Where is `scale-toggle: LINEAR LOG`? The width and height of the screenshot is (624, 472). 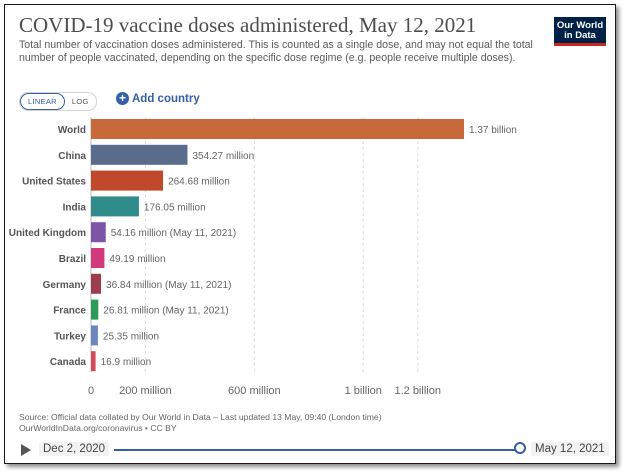 scale-toggle: LINEAR LOG is located at coordinates (58, 101).